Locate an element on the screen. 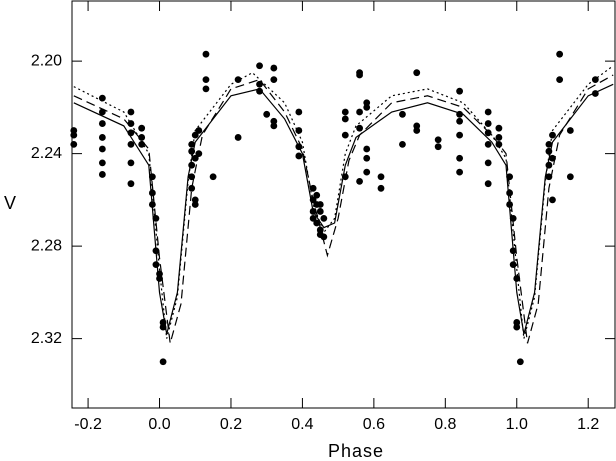  y-tick-label: 2.24 is located at coordinates (46, 153).